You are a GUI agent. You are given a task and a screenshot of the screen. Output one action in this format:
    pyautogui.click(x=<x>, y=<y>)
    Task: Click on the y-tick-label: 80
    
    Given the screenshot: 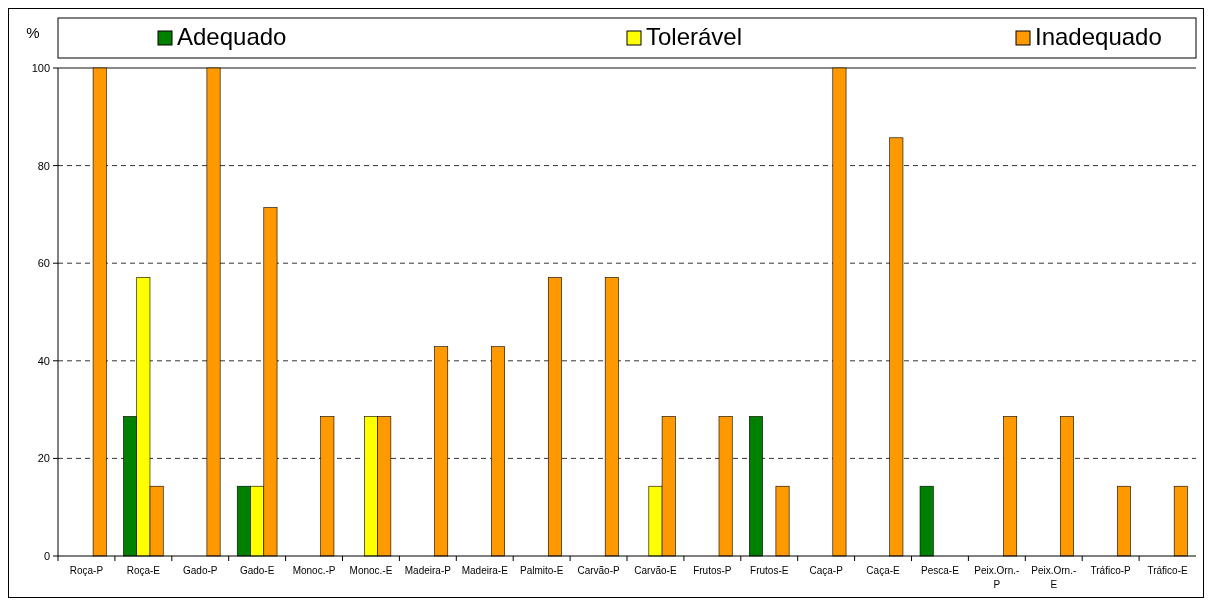 What is the action you would take?
    pyautogui.click(x=43, y=165)
    